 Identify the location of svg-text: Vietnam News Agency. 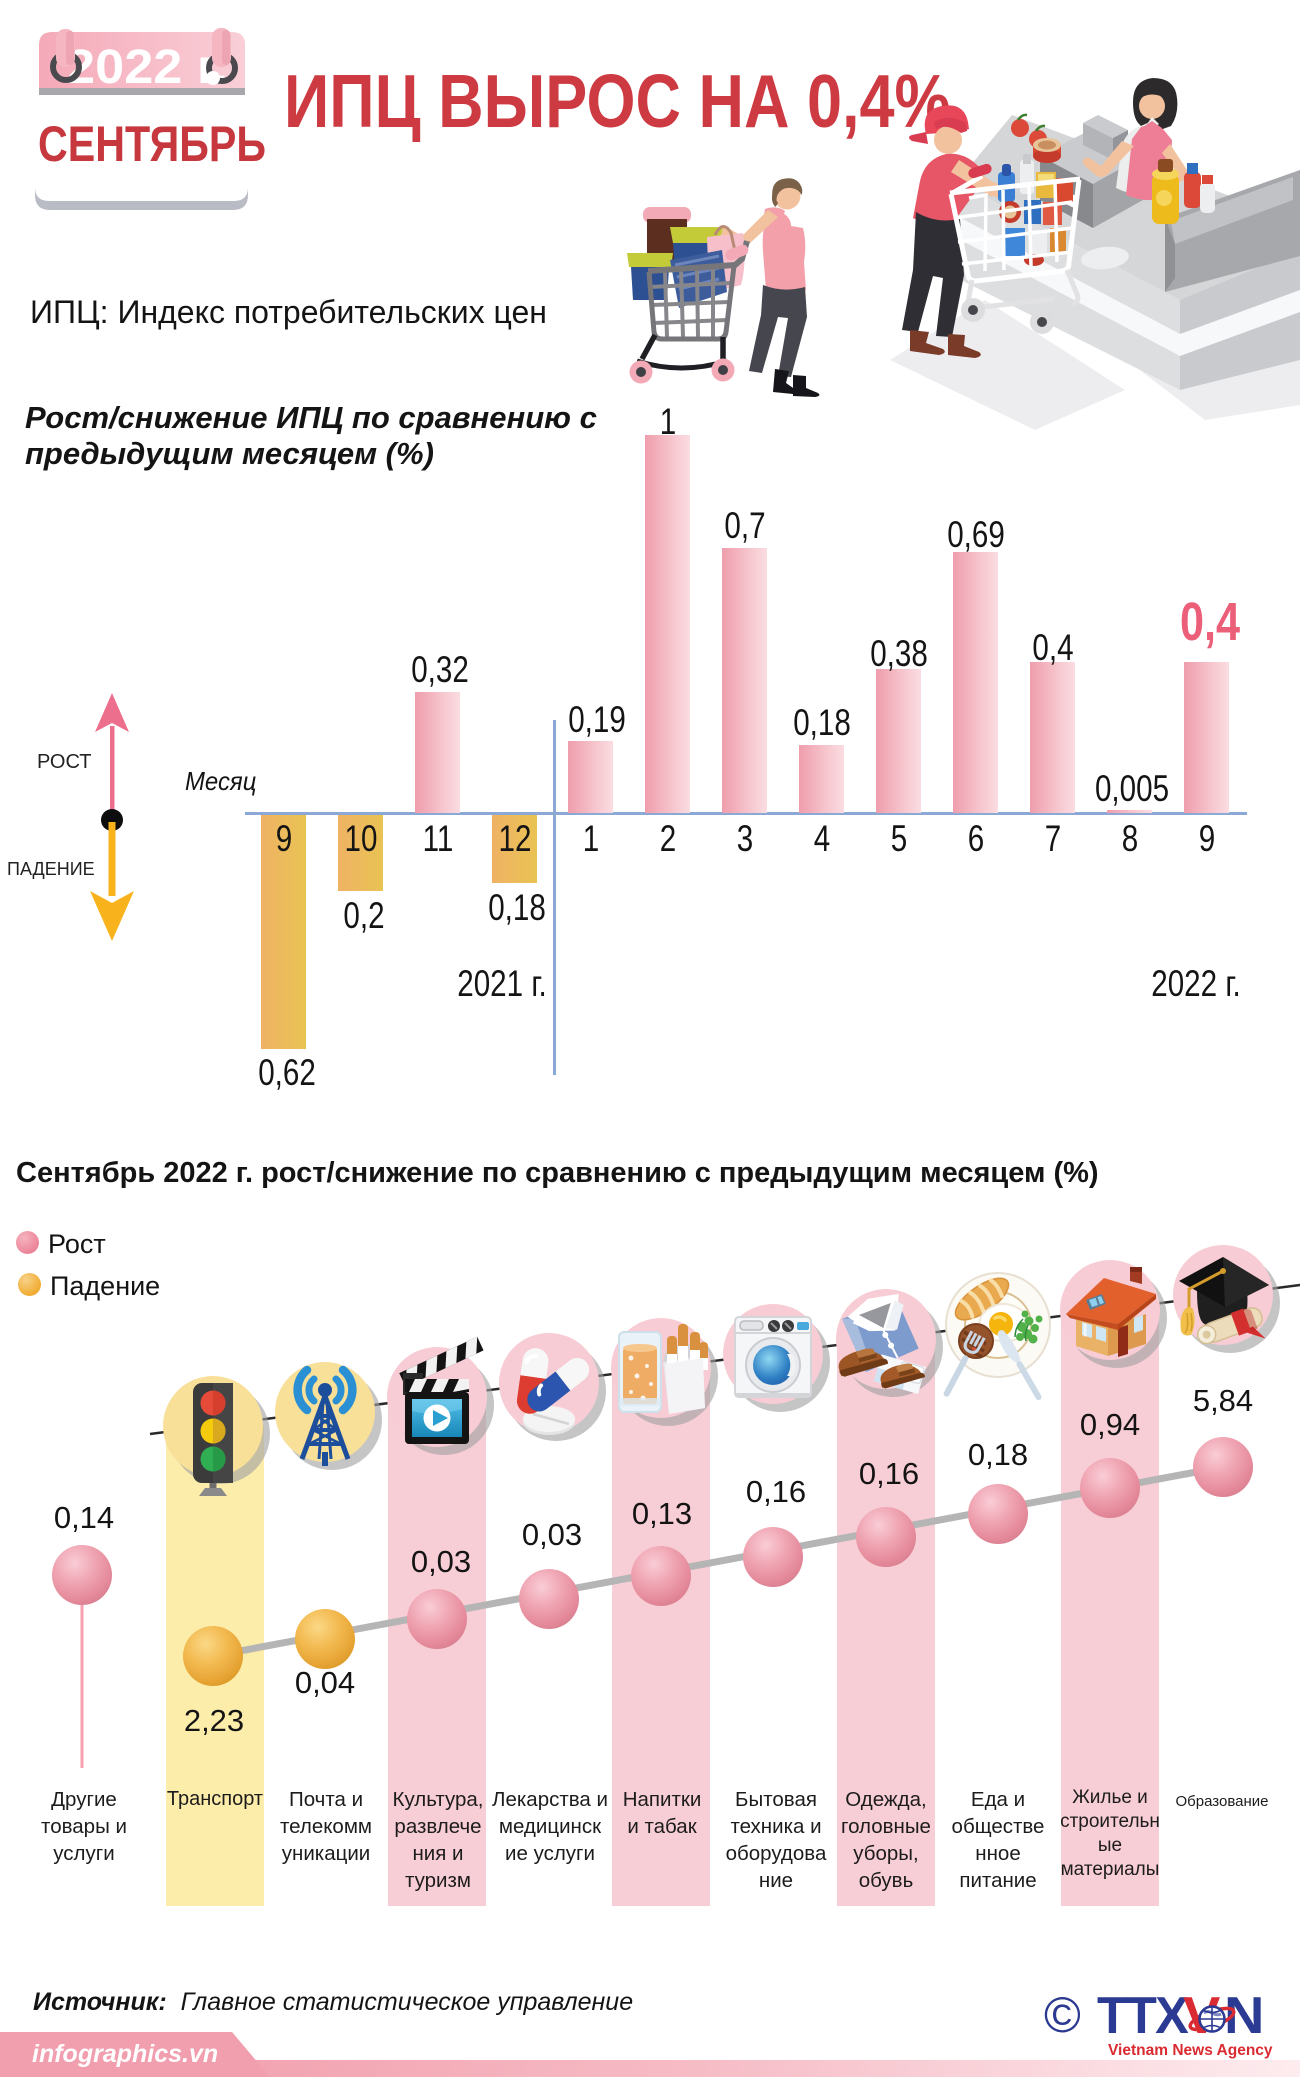
(1190, 2050).